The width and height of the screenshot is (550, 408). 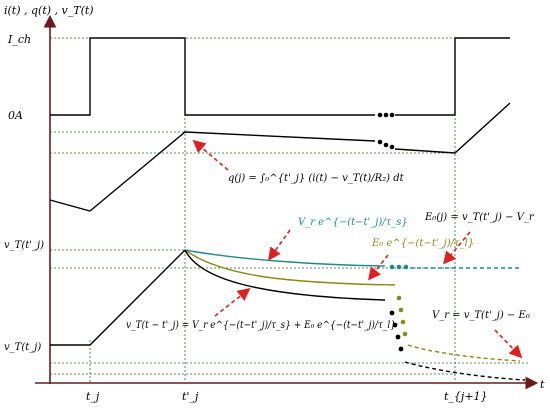 I want to click on olive-decay-curve, so click(x=290, y=267).